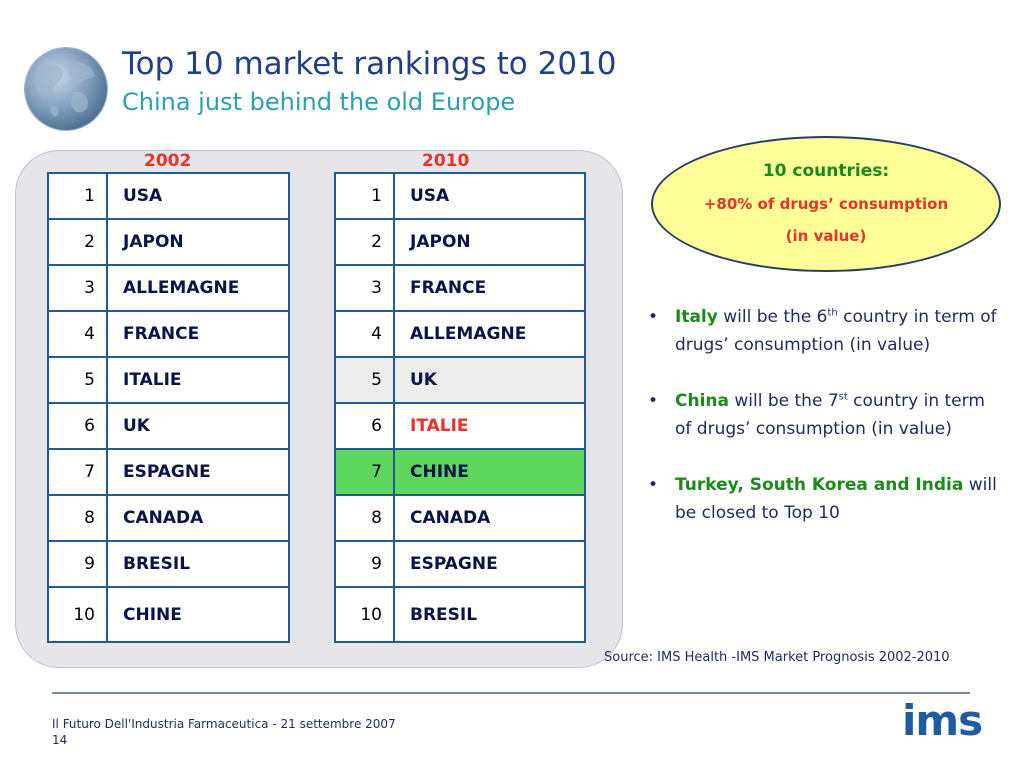  I want to click on table-row: 3 FRANCE, so click(460, 288).